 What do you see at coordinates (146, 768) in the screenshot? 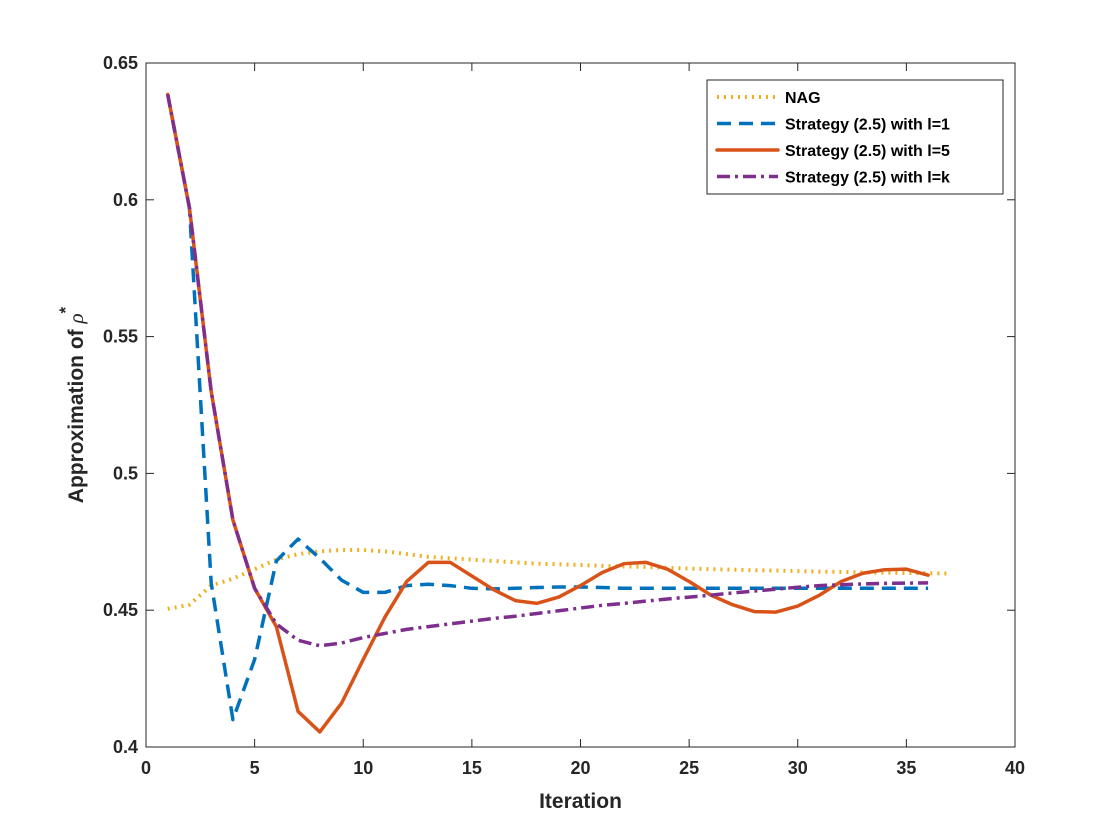
I see `x-tick-label: 0` at bounding box center [146, 768].